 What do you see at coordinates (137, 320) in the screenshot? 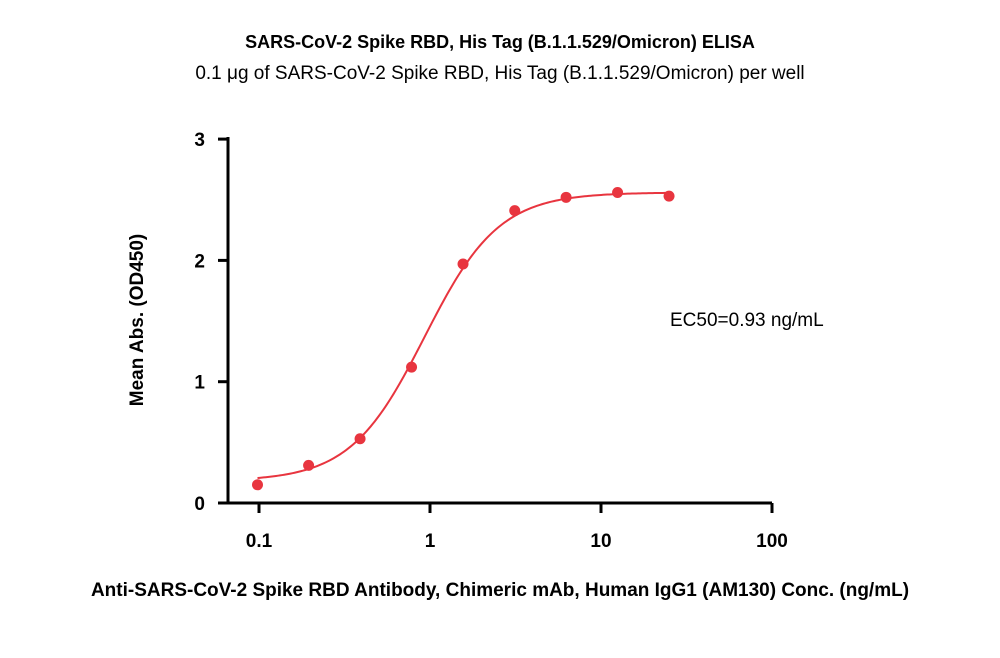
I see `y-axis-label: Mean Abs. (OD450)` at bounding box center [137, 320].